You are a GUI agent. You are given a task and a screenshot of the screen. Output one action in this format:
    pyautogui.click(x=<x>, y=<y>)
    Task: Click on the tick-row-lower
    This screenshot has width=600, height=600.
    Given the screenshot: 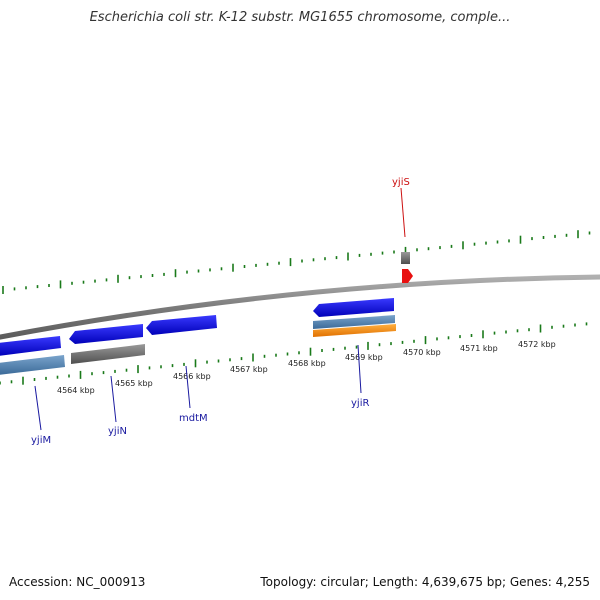 What is the action you would take?
    pyautogui.click(x=294, y=353)
    